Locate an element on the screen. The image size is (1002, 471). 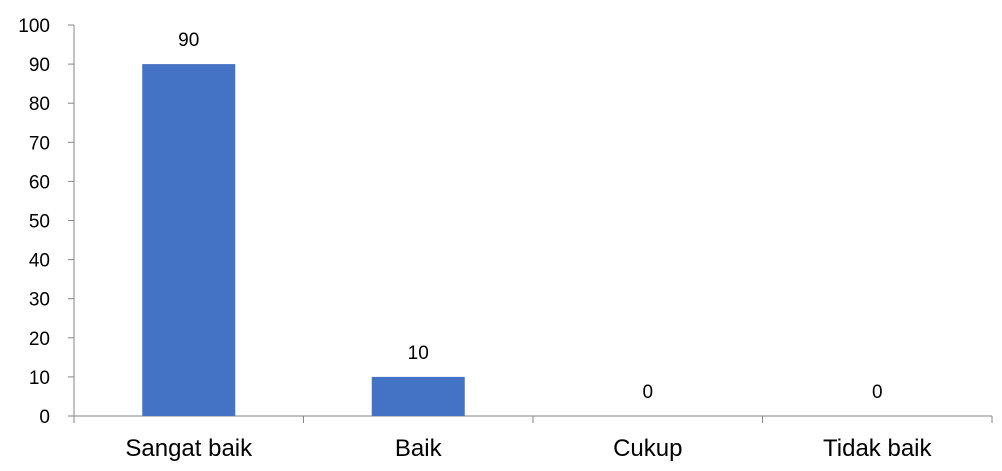
y-tick-label: 60 is located at coordinates (39, 182).